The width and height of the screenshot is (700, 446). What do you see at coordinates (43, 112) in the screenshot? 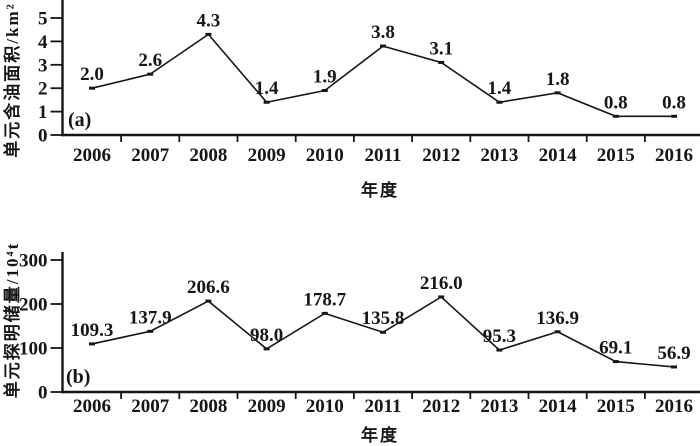
I see `y-tick-label: 1` at bounding box center [43, 112].